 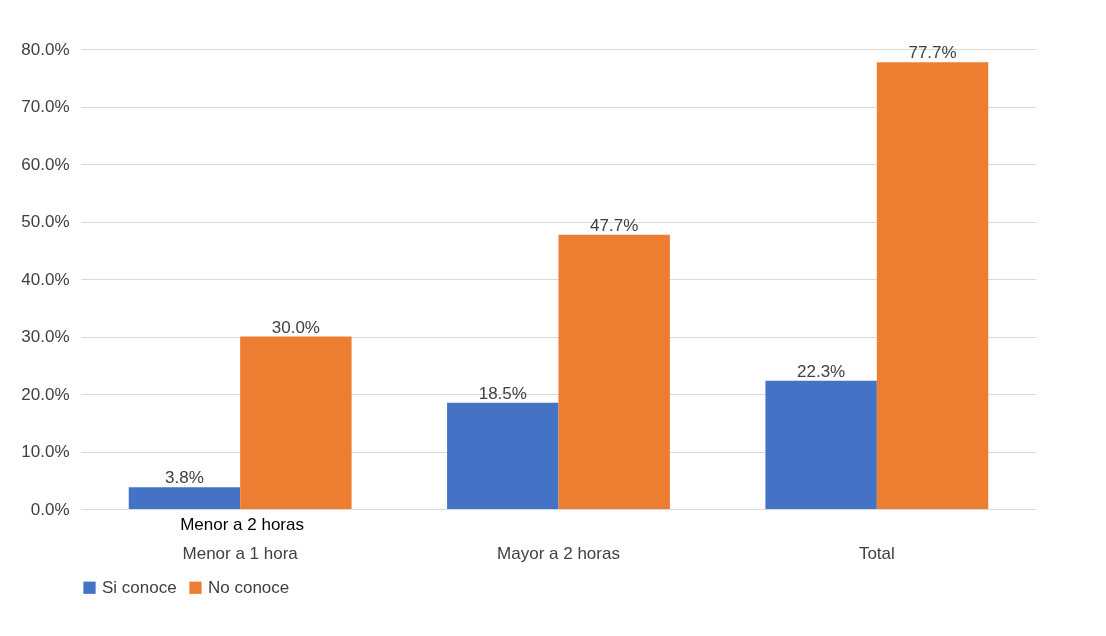 What do you see at coordinates (45, 394) in the screenshot?
I see `y-tick-label: 20.0%` at bounding box center [45, 394].